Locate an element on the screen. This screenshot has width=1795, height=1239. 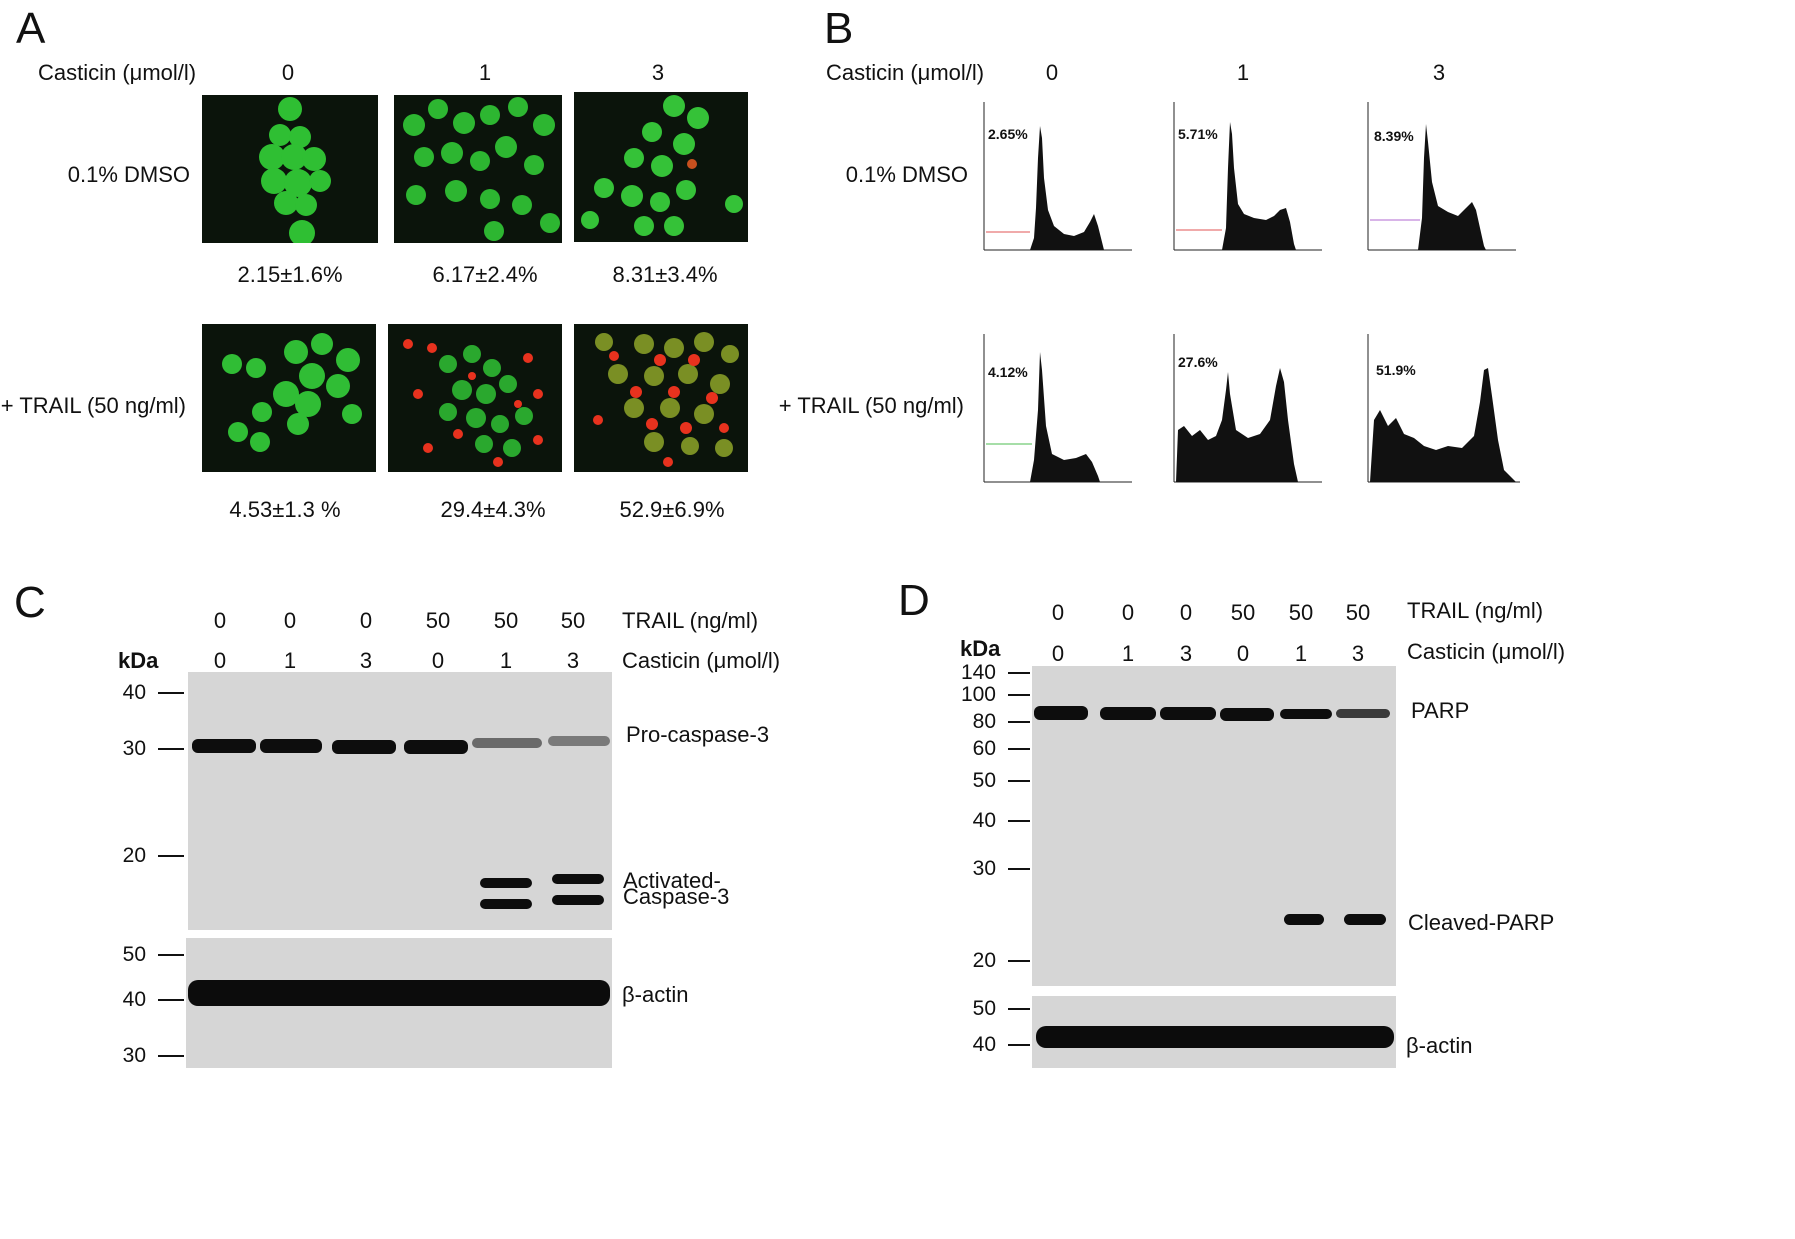
d-casticin-6: 3 is located at coordinates (1358, 653).